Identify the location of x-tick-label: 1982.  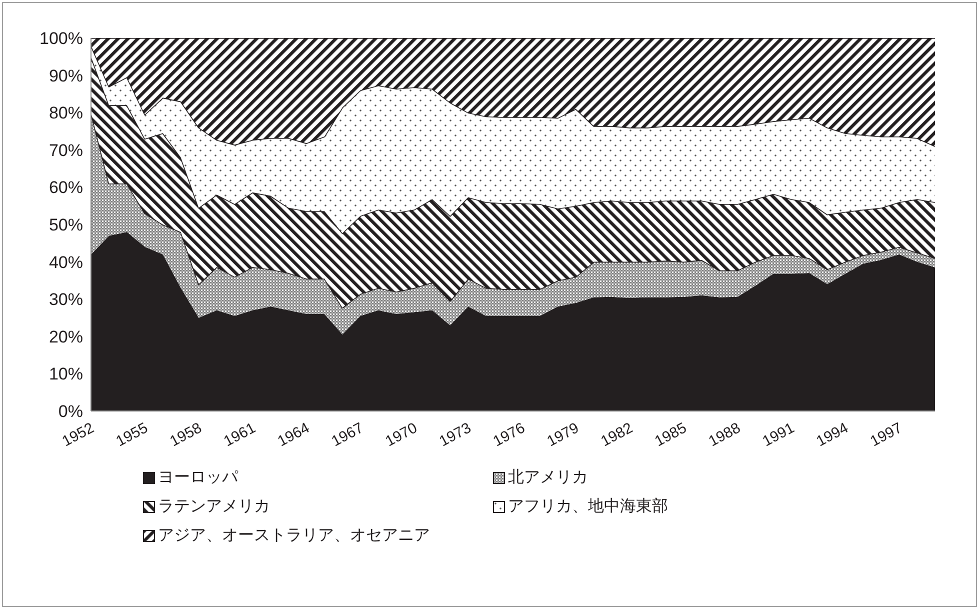
(617, 435).